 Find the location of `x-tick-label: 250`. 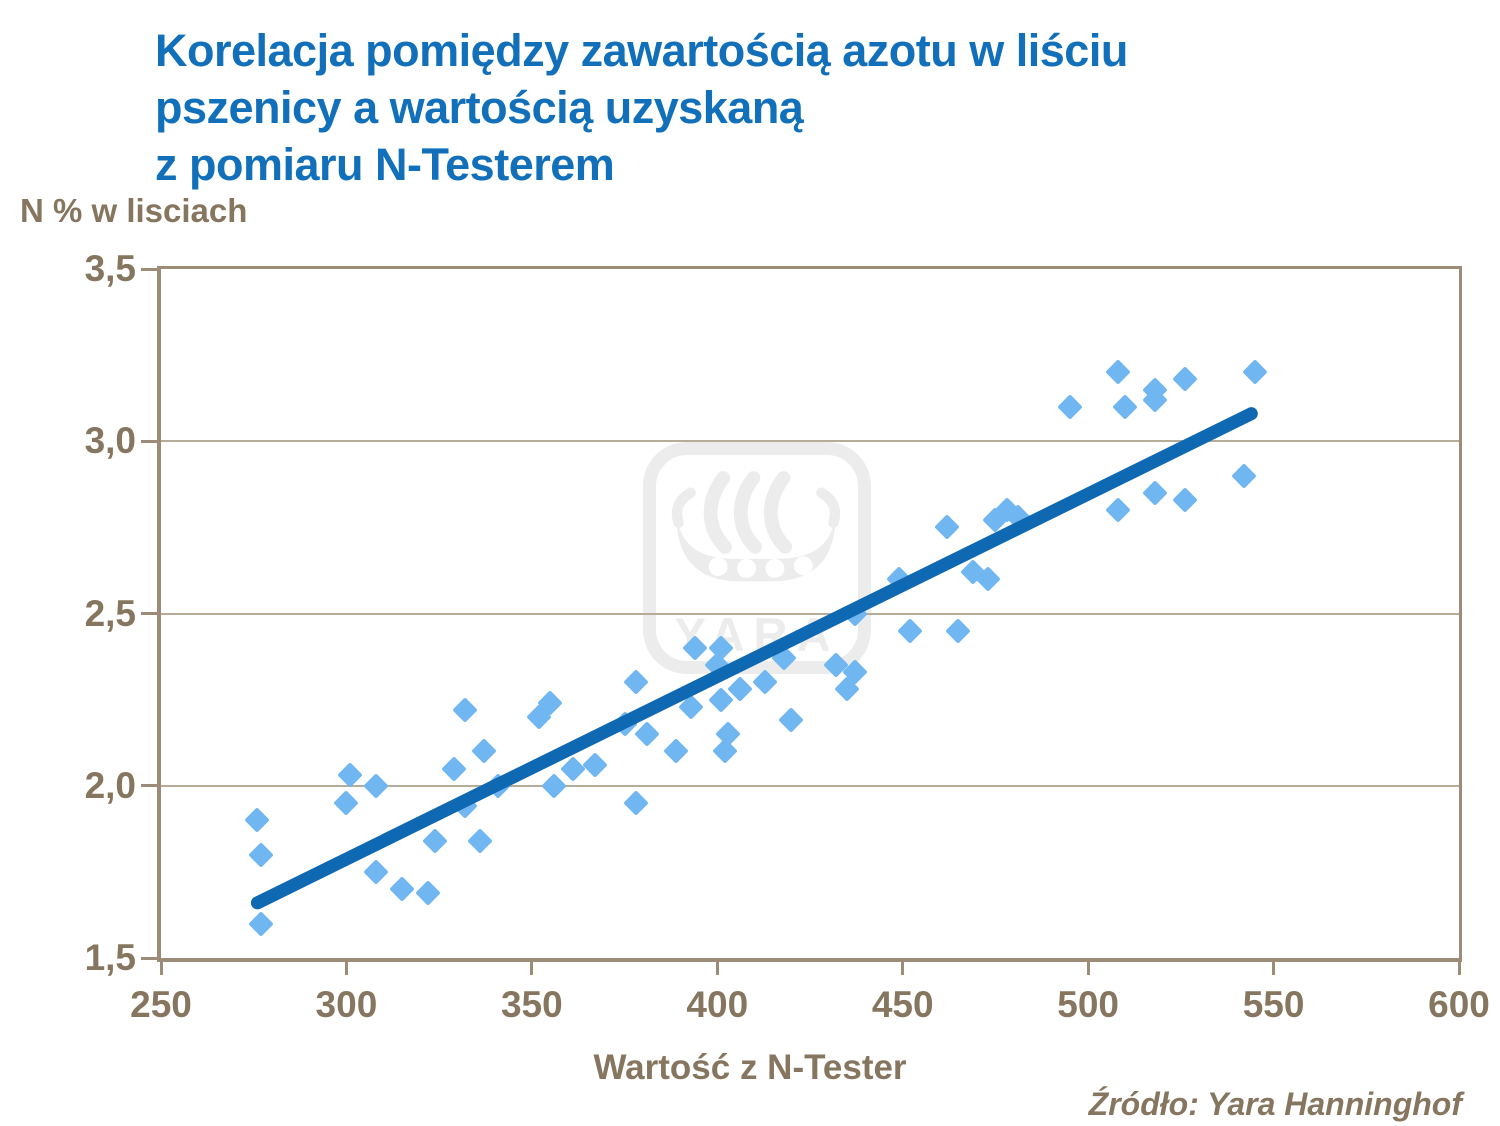

x-tick-label: 250 is located at coordinates (161, 1004).